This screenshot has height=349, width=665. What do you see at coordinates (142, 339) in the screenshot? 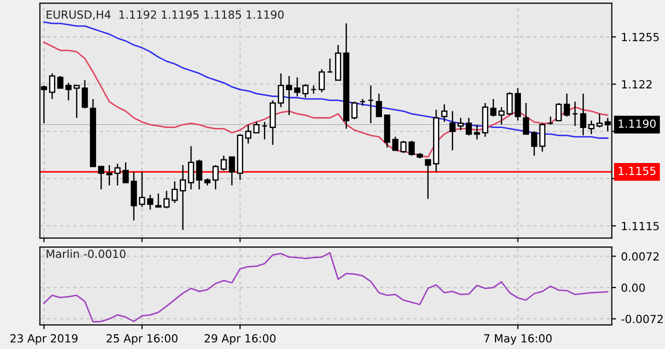
I see `x-tick-label: 25 Apr 16:00` at bounding box center [142, 339].